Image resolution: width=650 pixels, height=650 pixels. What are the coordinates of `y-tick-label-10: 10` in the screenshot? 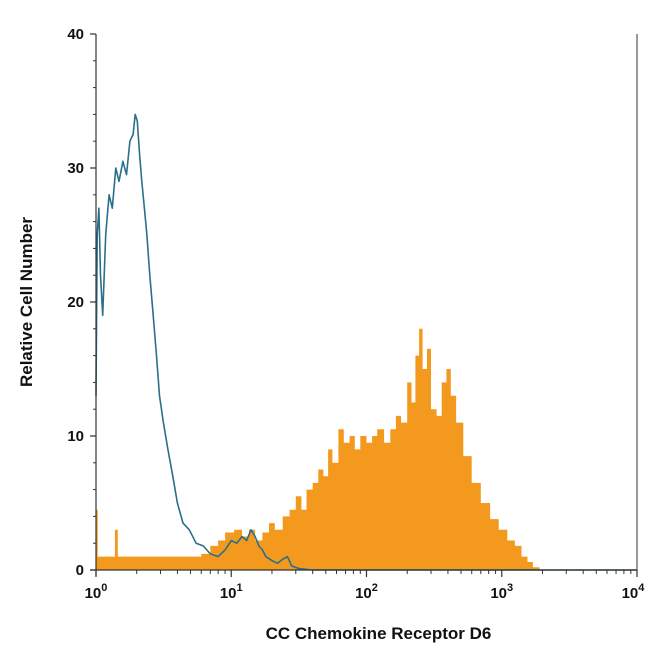 It's located at (75, 436).